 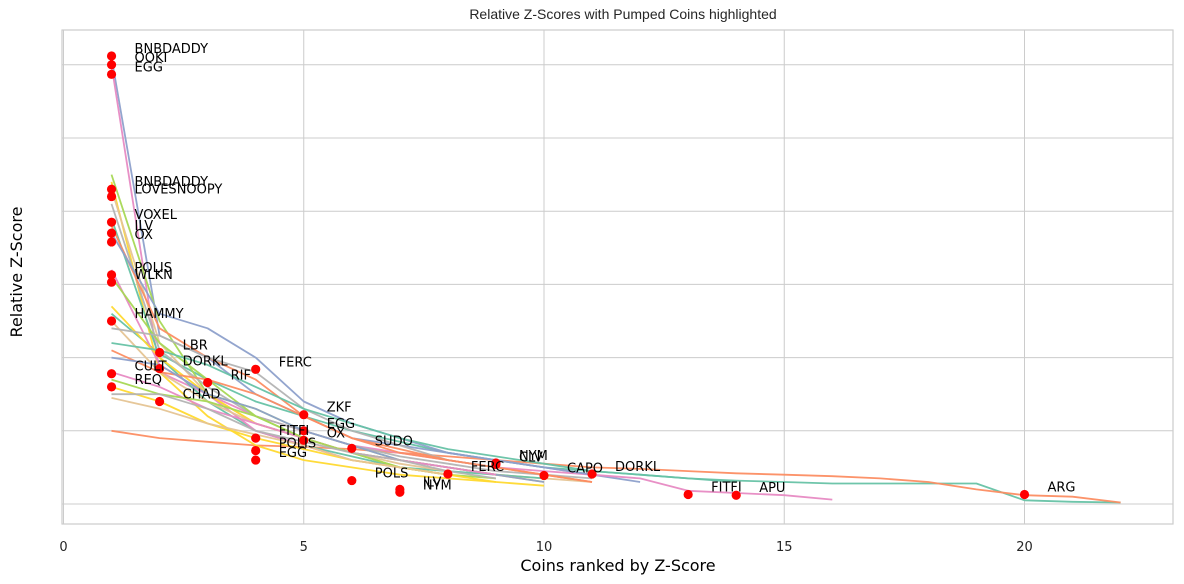 I want to click on x-tick-label: 5, so click(x=304, y=547).